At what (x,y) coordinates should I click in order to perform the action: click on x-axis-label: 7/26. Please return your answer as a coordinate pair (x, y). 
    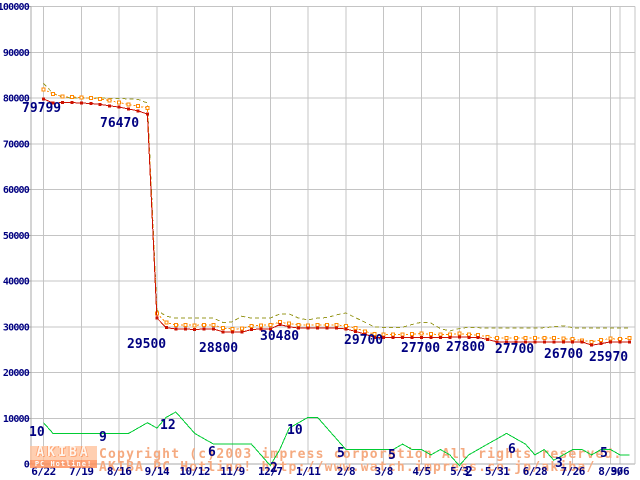
    Looking at the image, I should click on (572, 471).